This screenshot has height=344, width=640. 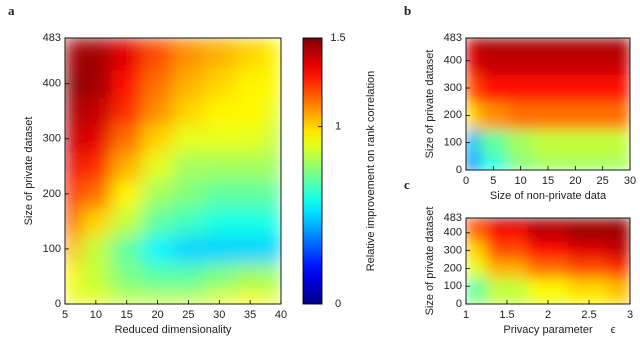 I want to click on colorbar-frame, so click(x=312, y=171).